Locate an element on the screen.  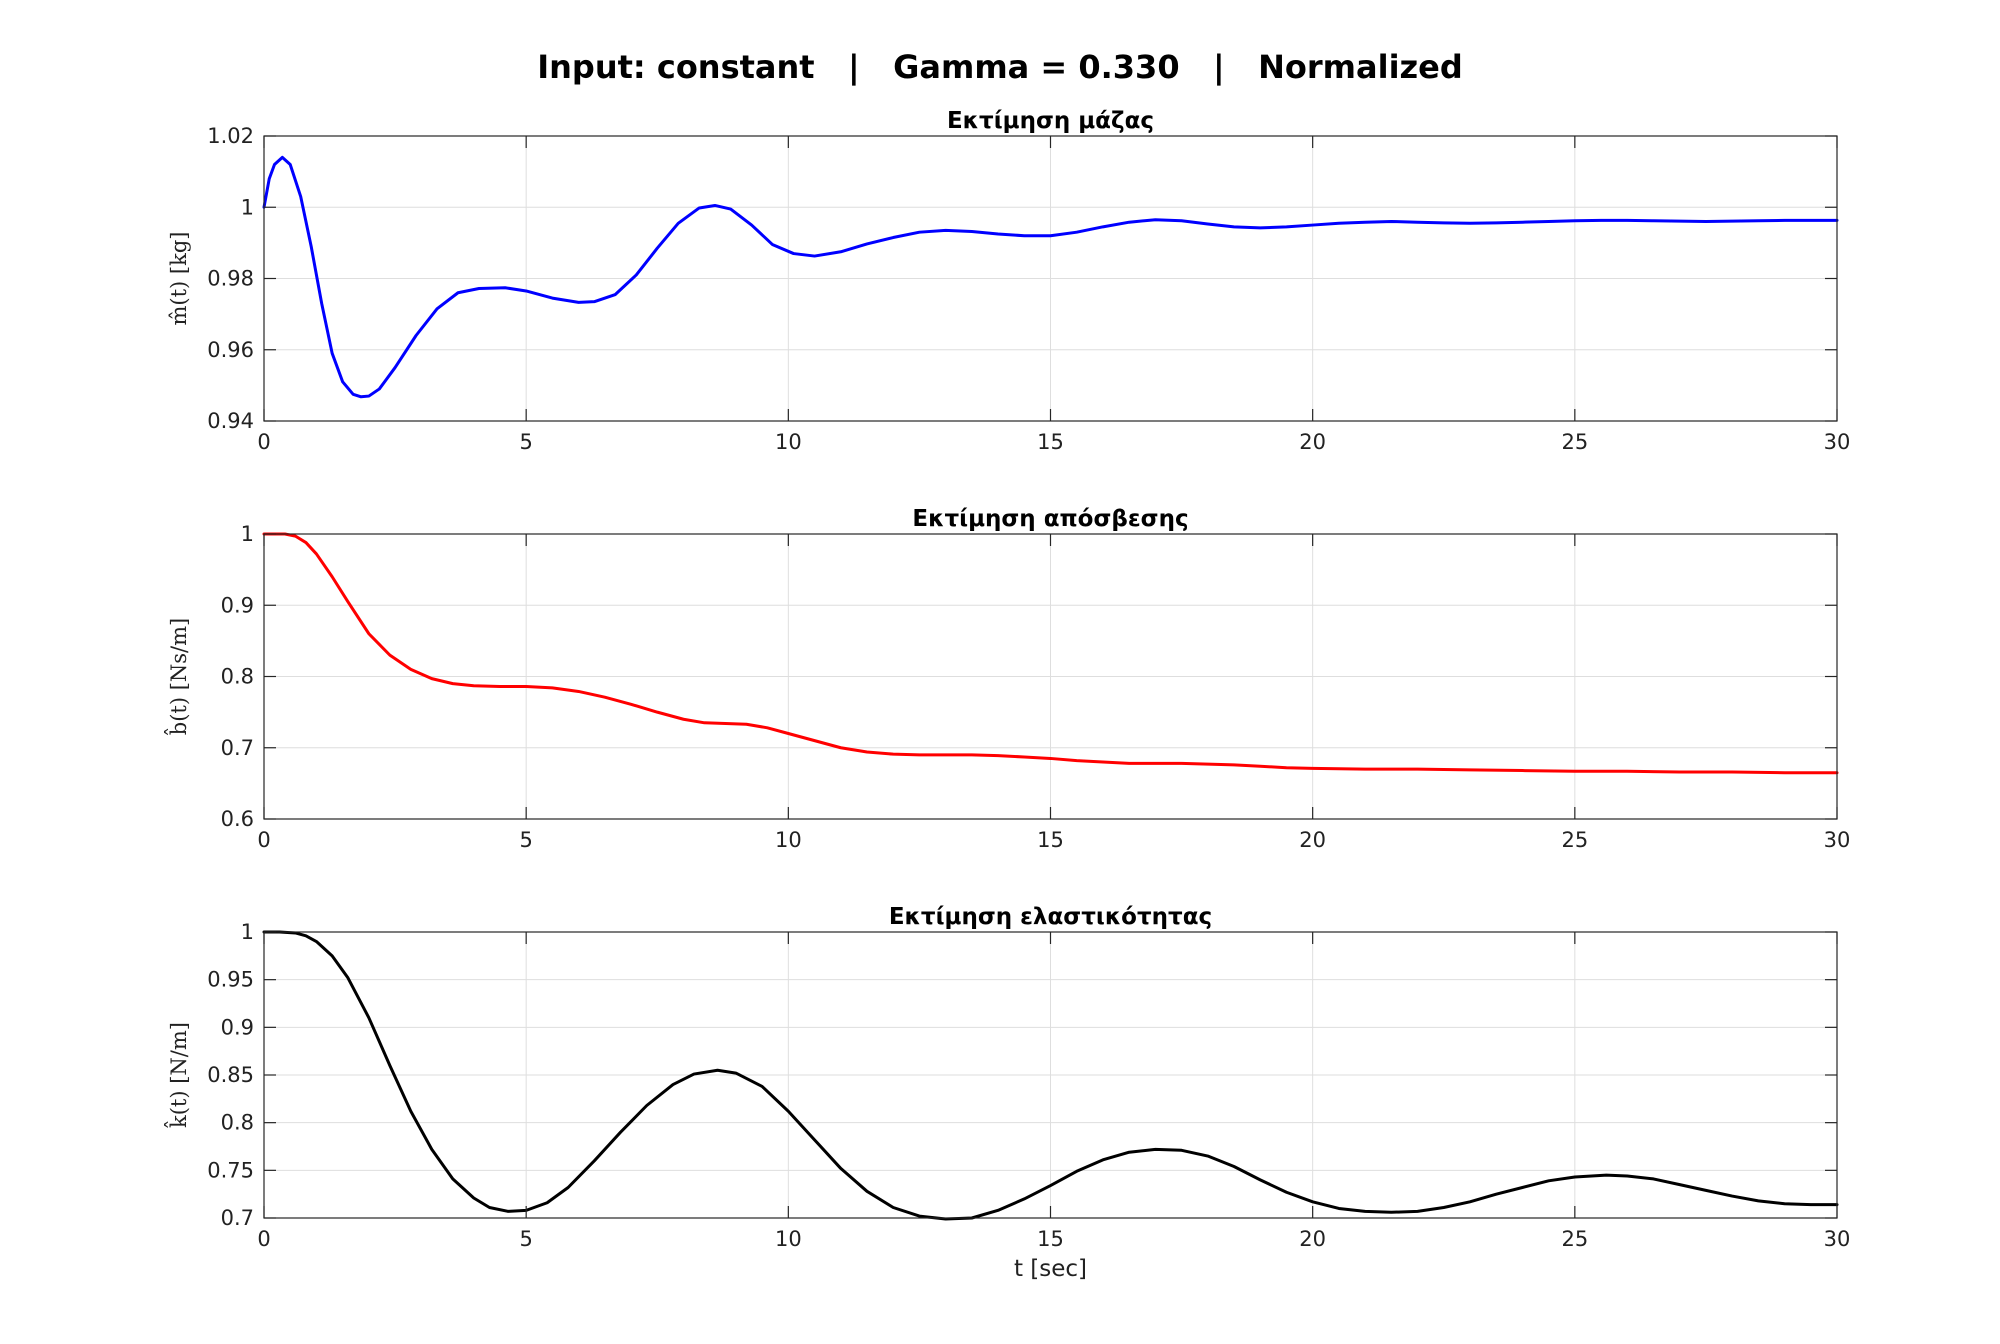
y-tick-label: 0.75 is located at coordinates (230, 1170).